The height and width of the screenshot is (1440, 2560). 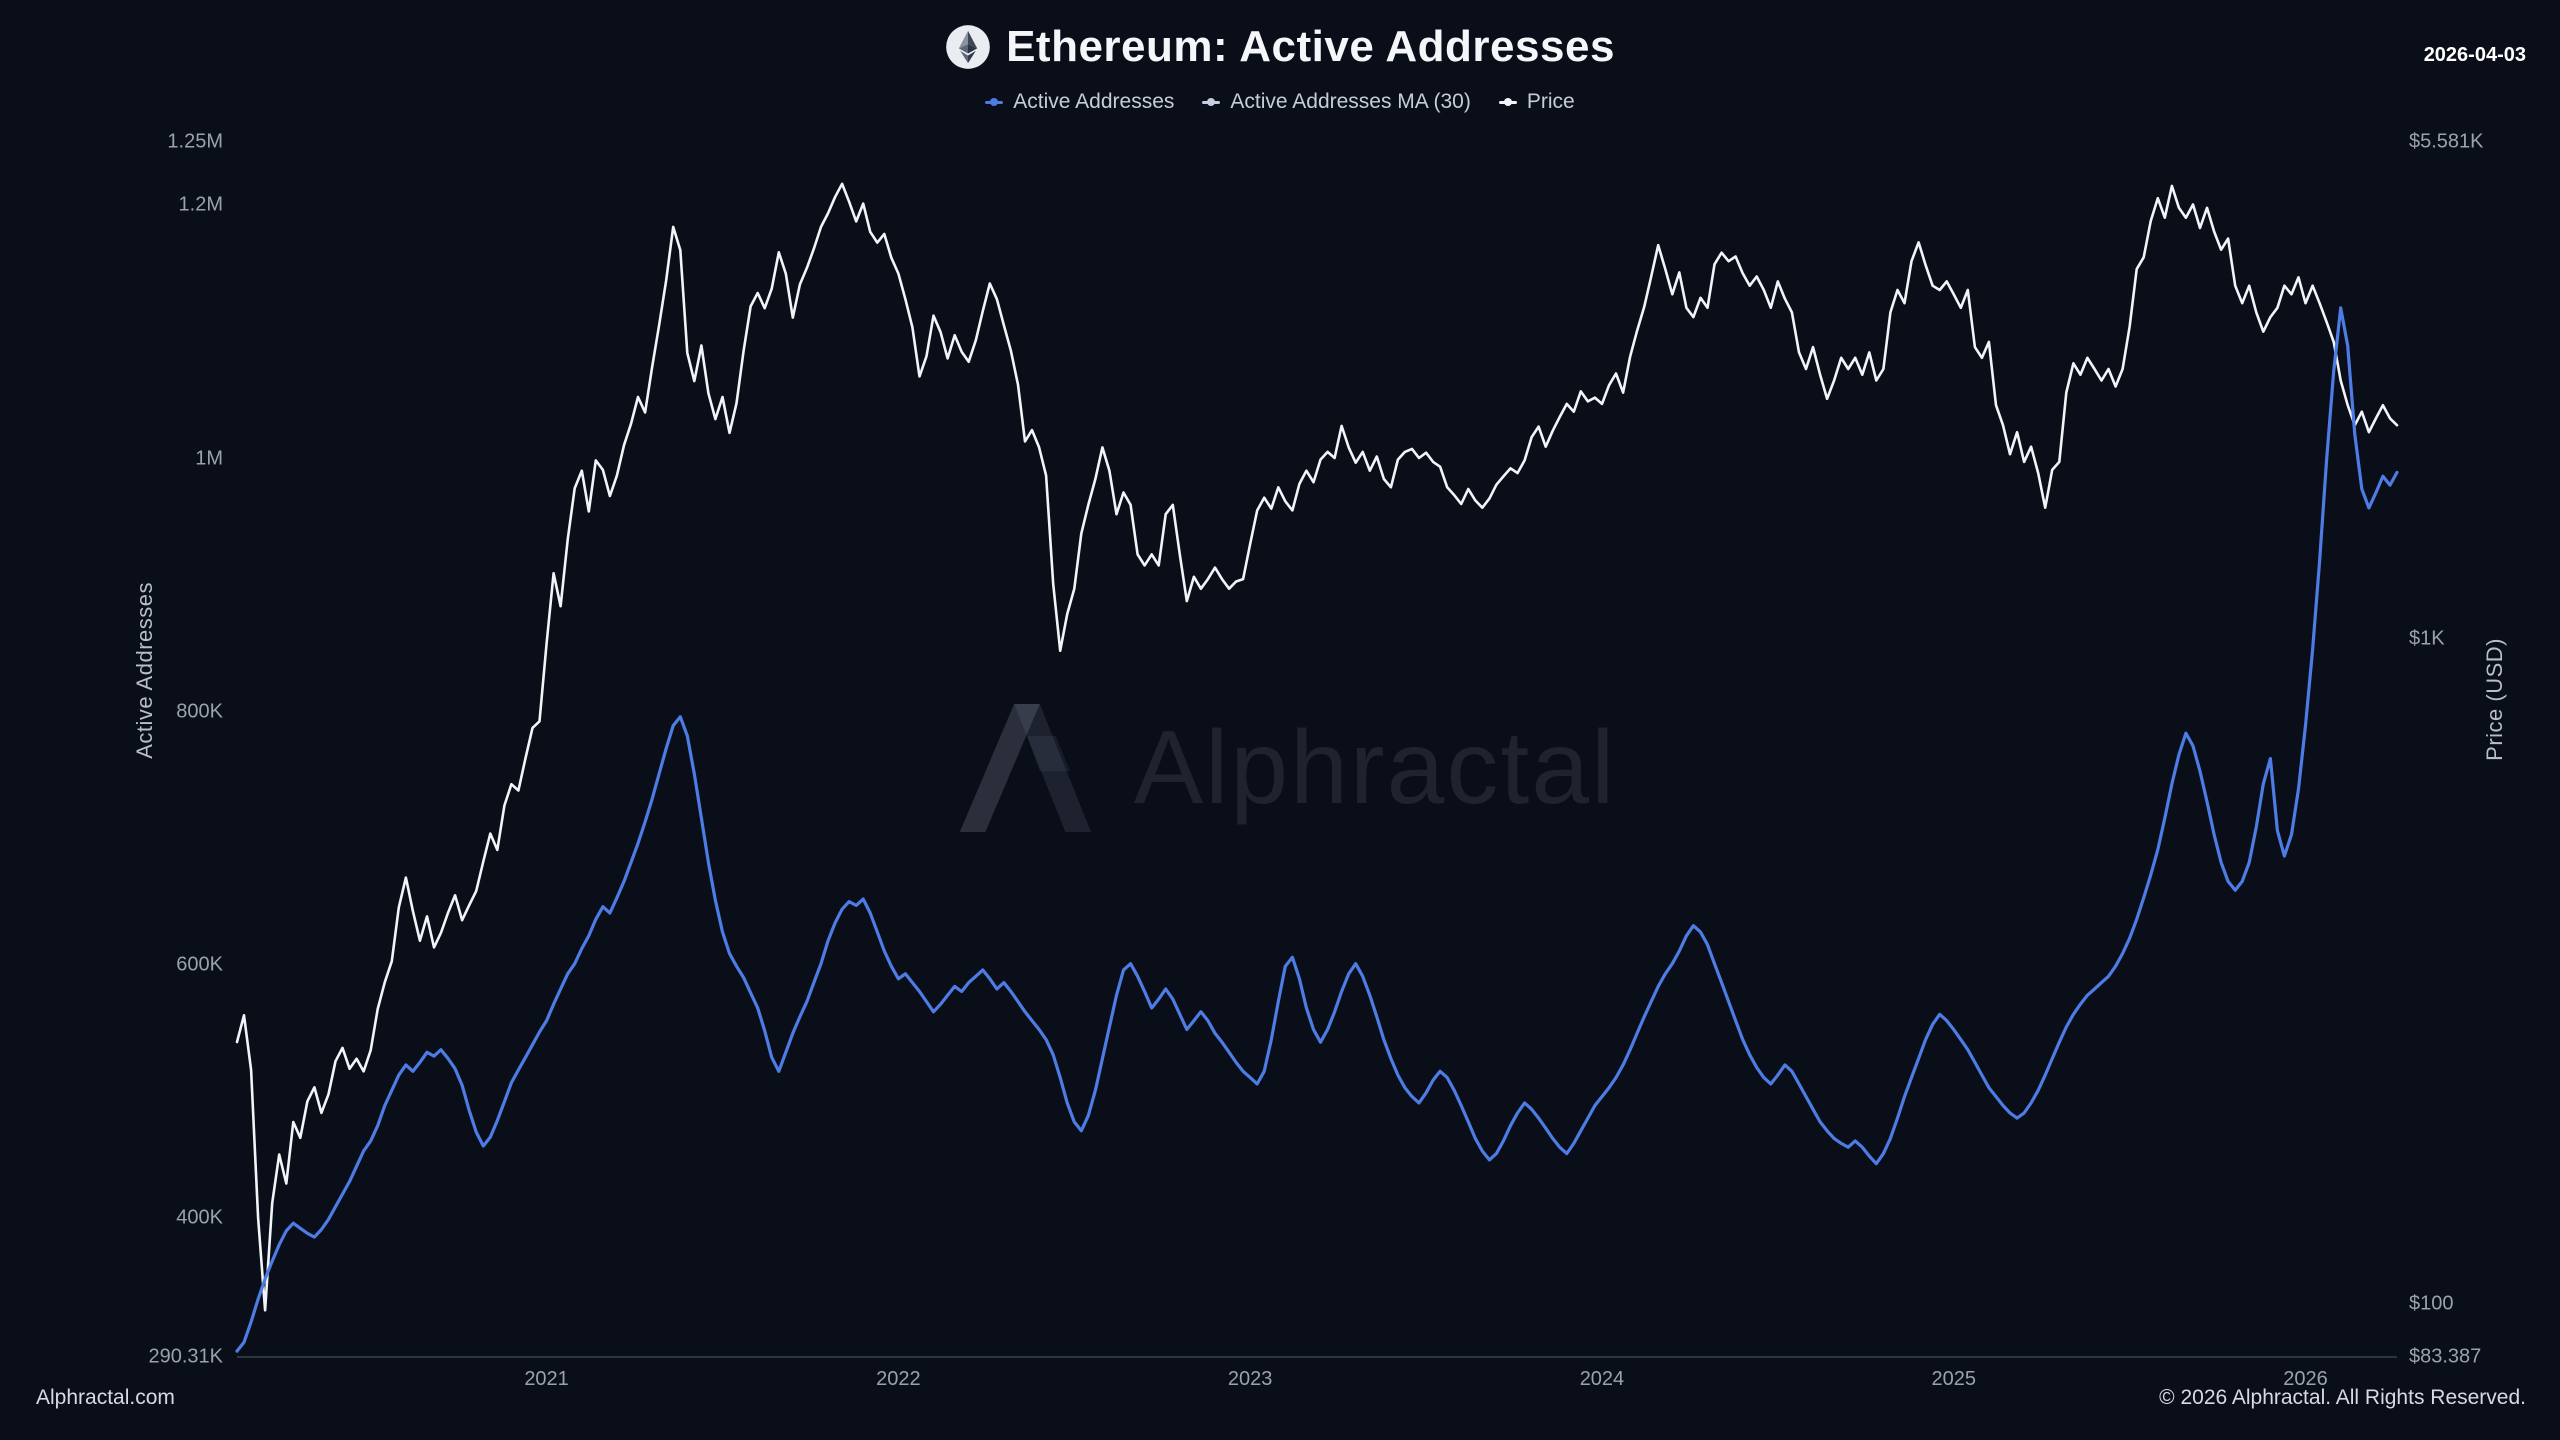 I want to click on left-axis-tick: 1.2M, so click(x=200, y=204).